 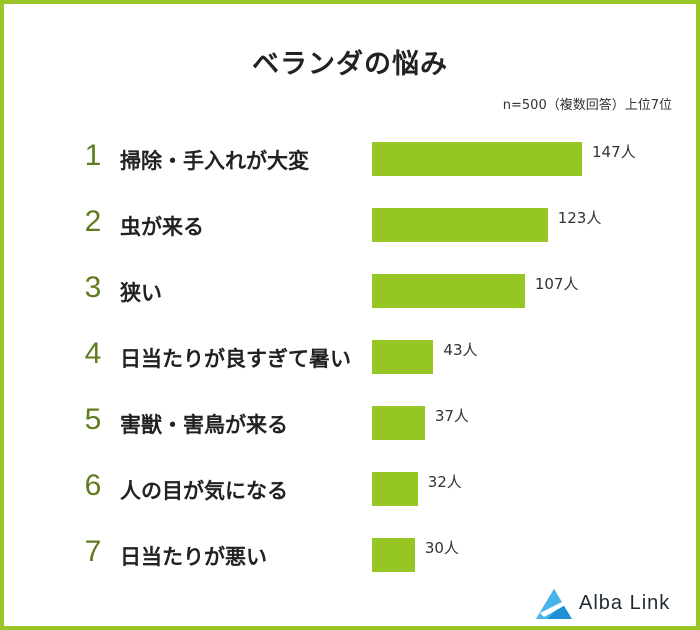 I want to click on bar-value-label: 147人, so click(x=614, y=152).